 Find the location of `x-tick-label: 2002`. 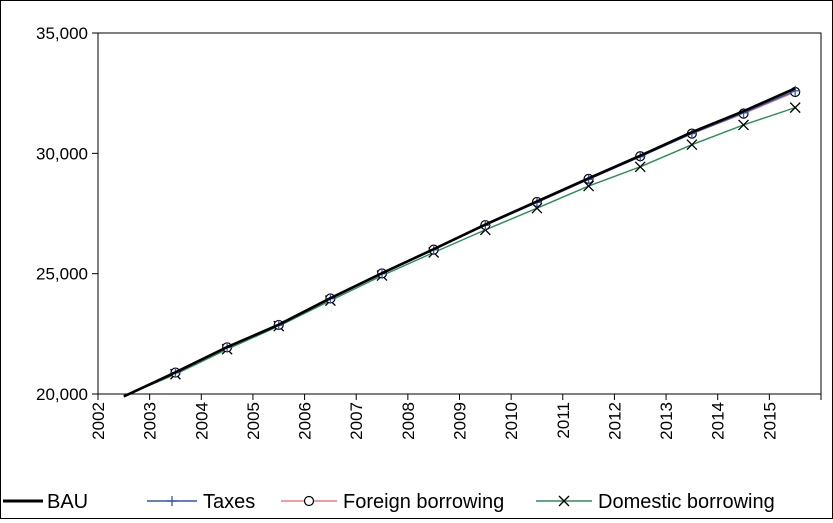

x-tick-label: 2002 is located at coordinates (98, 421).